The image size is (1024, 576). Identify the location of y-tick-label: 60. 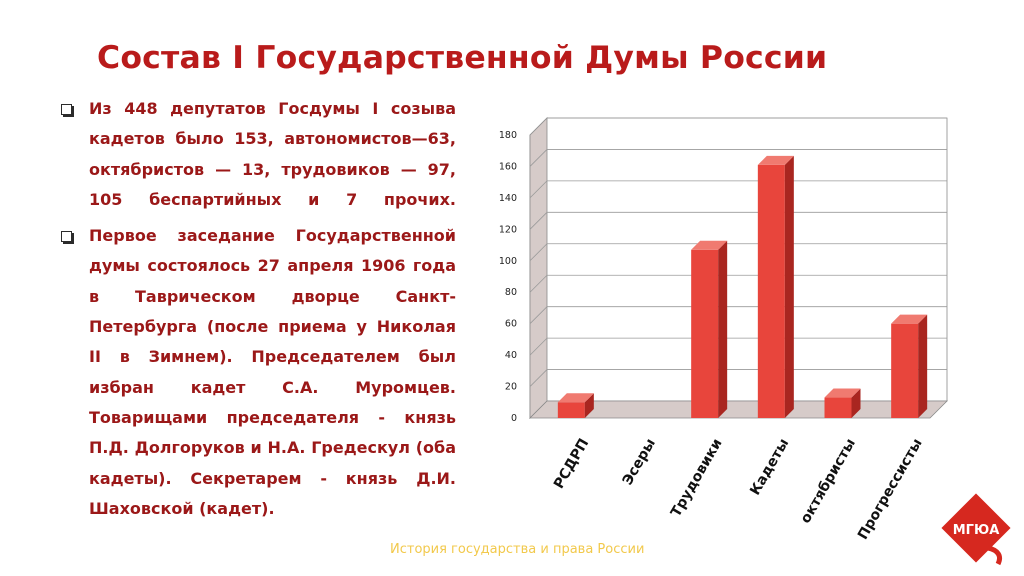
(511, 324).